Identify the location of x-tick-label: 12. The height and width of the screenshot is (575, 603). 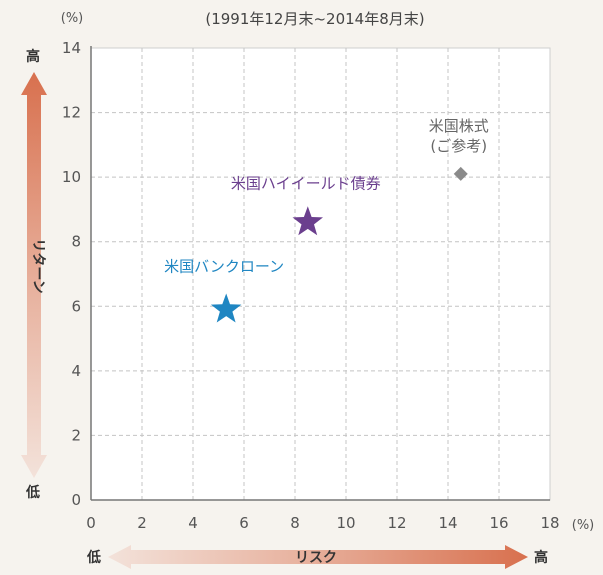
(396, 523).